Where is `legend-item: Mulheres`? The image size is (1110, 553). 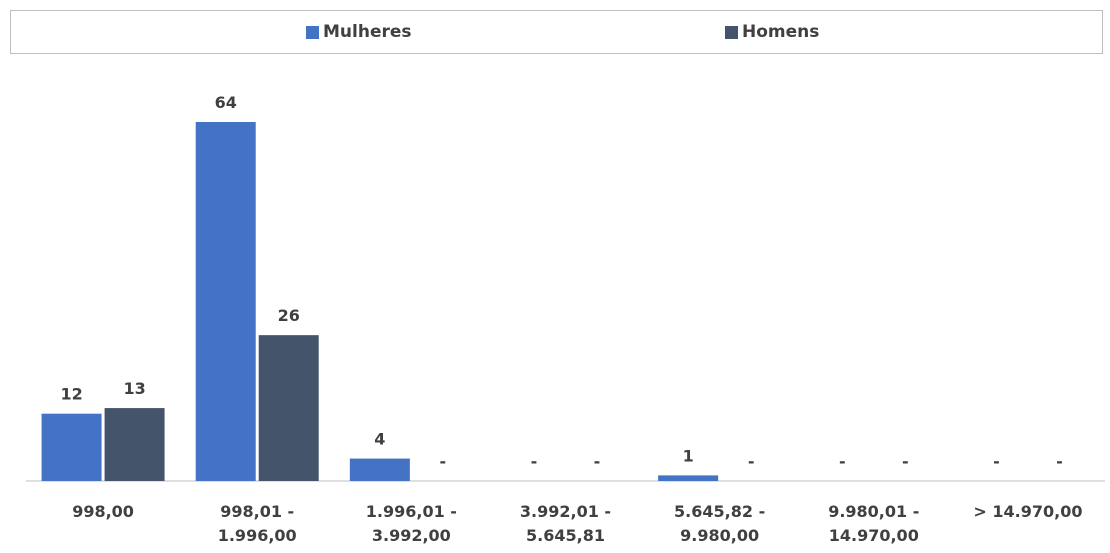 legend-item: Mulheres is located at coordinates (359, 32).